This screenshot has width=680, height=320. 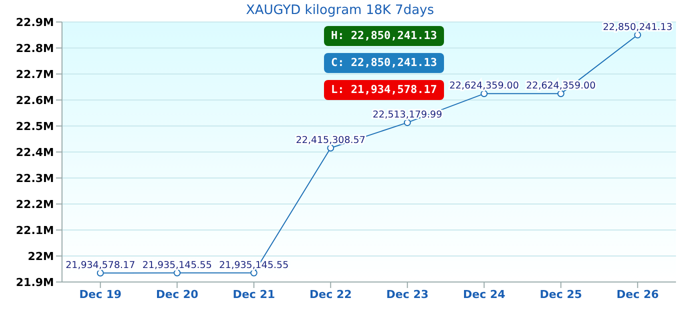 What do you see at coordinates (484, 86) in the screenshot?
I see `data-label: 22,624,359.00` at bounding box center [484, 86].